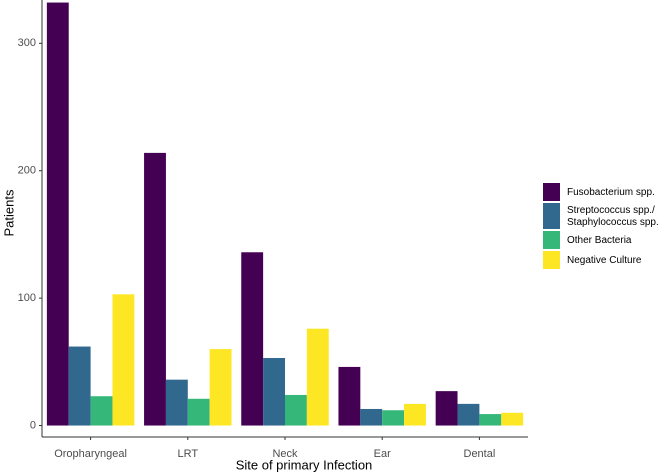 This screenshot has height=476, width=661. I want to click on legend-label: Streptococcus spp./Staphylococcus spp., so click(613, 216).